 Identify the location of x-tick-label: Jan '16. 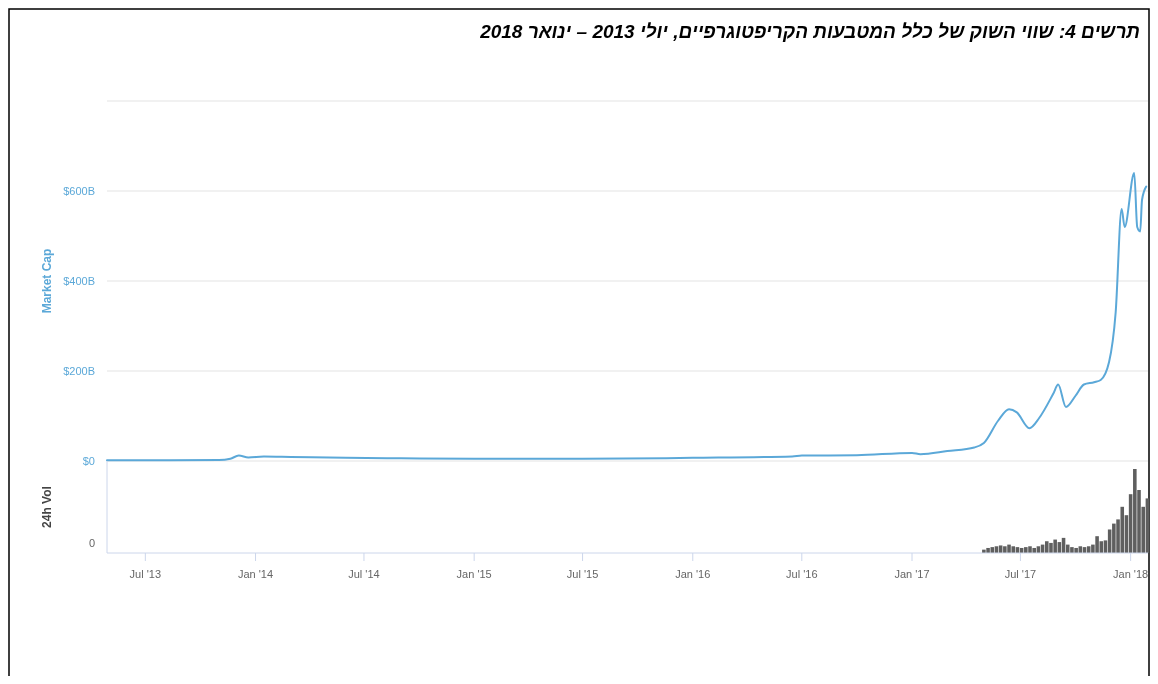
(693, 574).